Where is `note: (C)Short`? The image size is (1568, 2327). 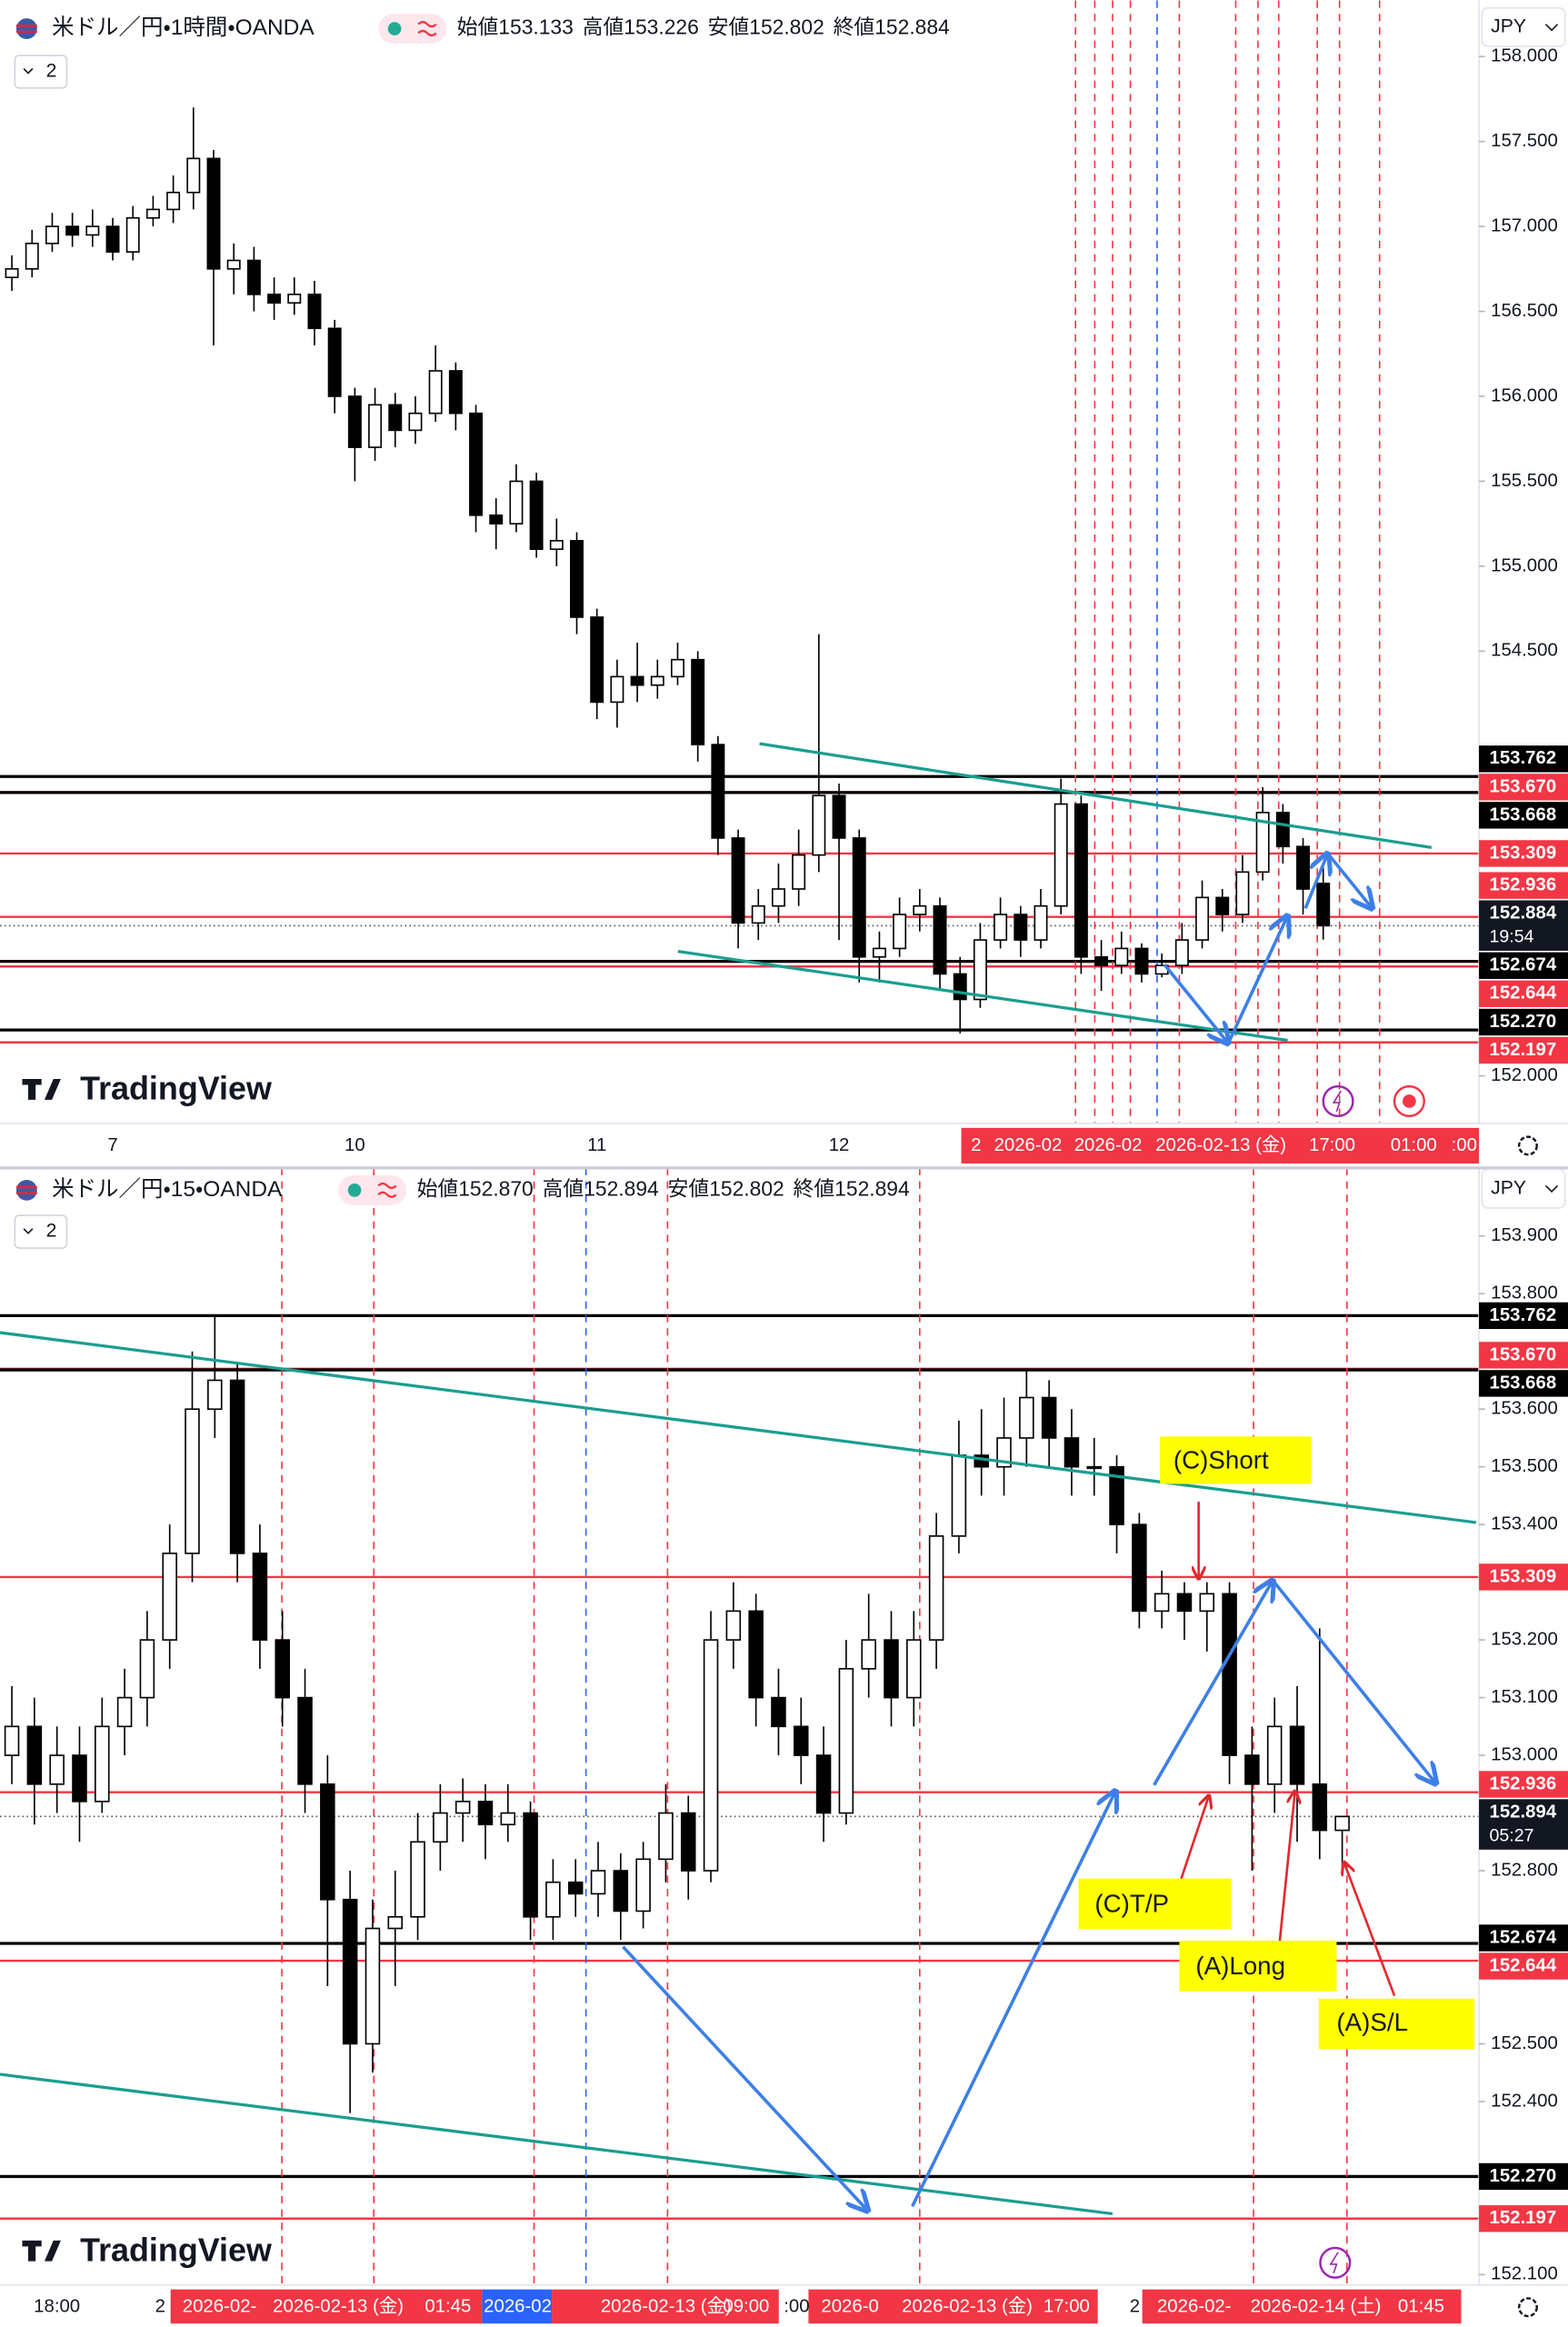
note: (C)Short is located at coordinates (1222, 1459).